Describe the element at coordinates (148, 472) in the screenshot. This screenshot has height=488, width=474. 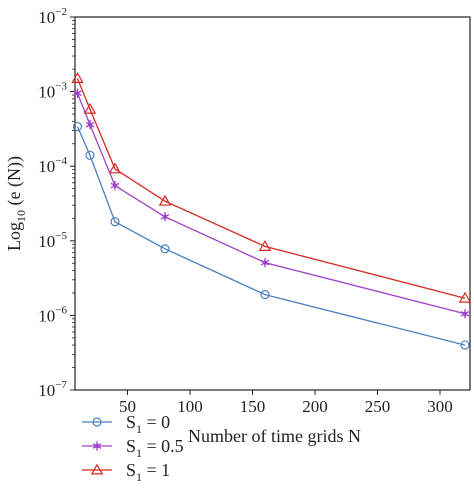
I see `legend-label: S1 = 1` at that location.